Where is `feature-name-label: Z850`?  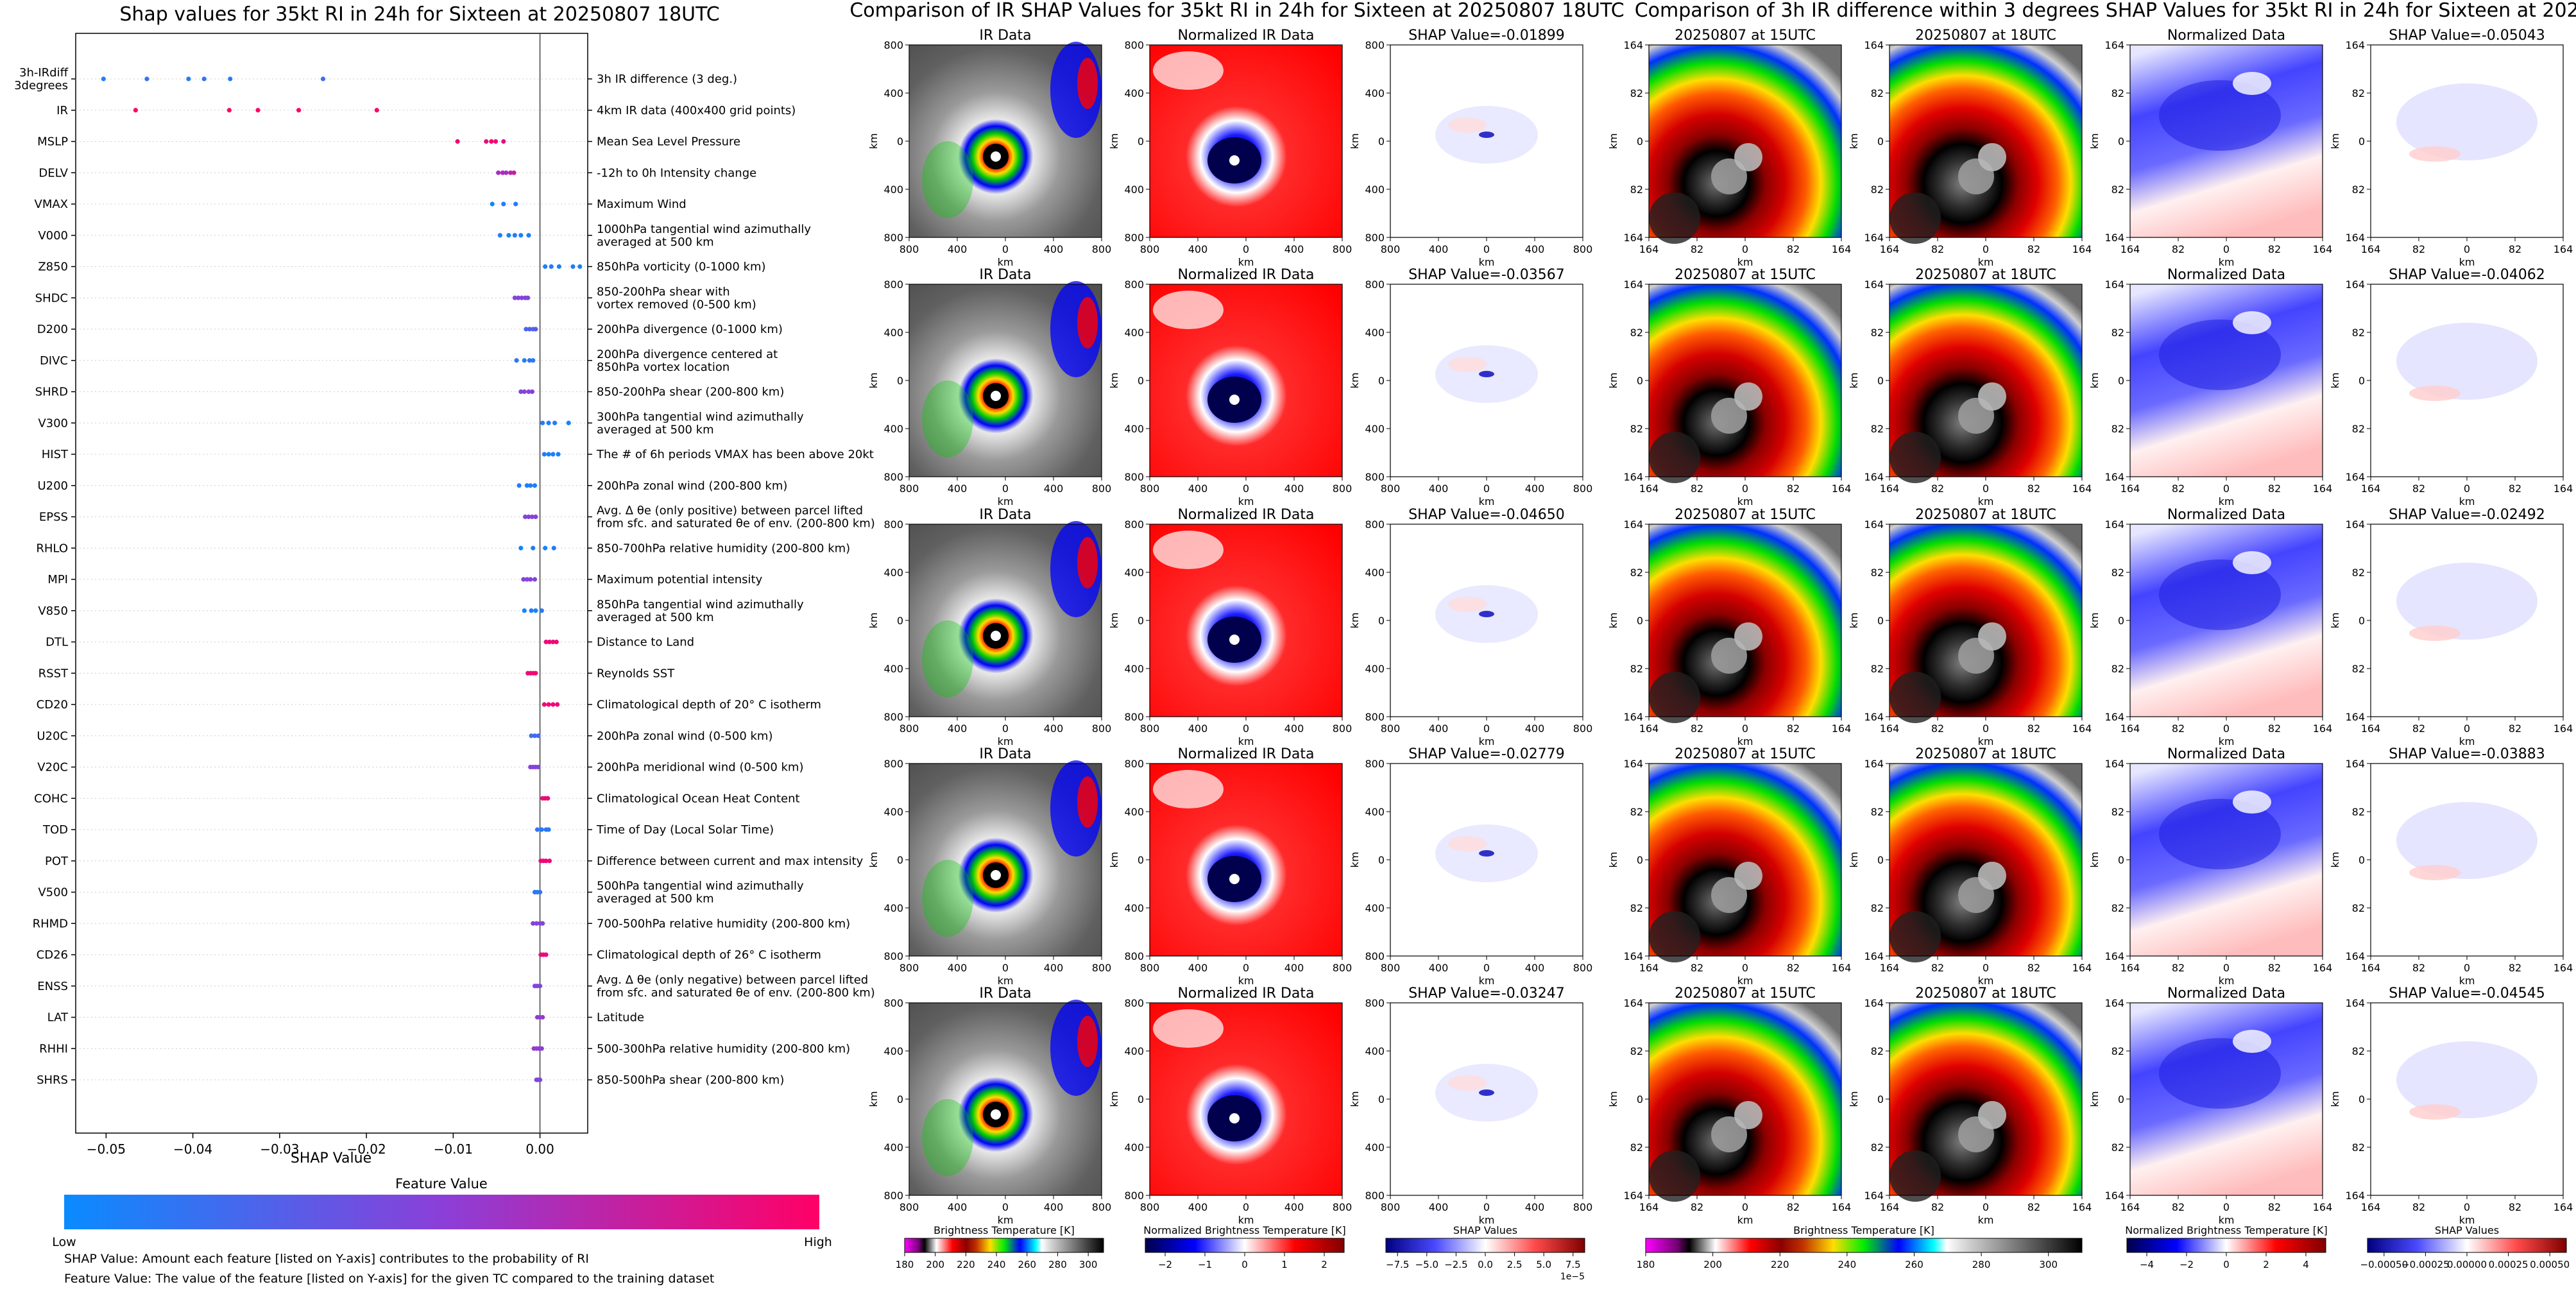
feature-name-label: Z850 is located at coordinates (53, 267).